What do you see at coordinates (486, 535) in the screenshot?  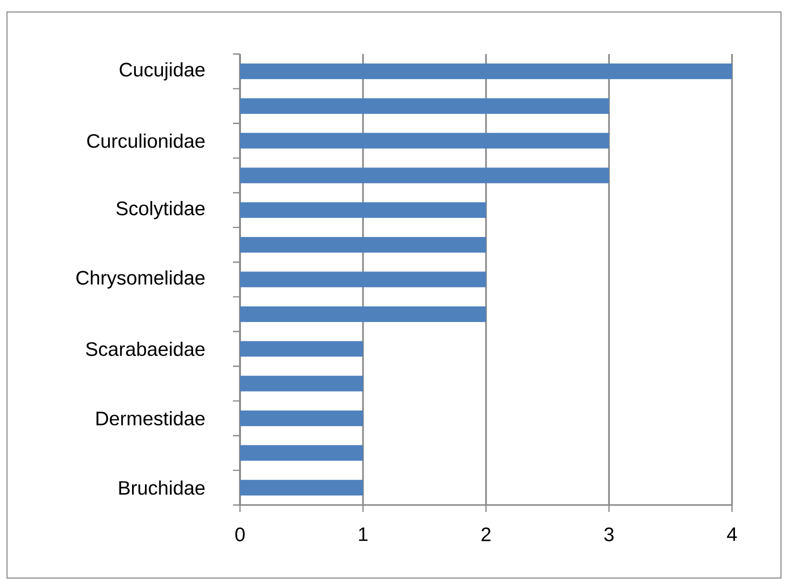 I see `x-tick-label: 2` at bounding box center [486, 535].